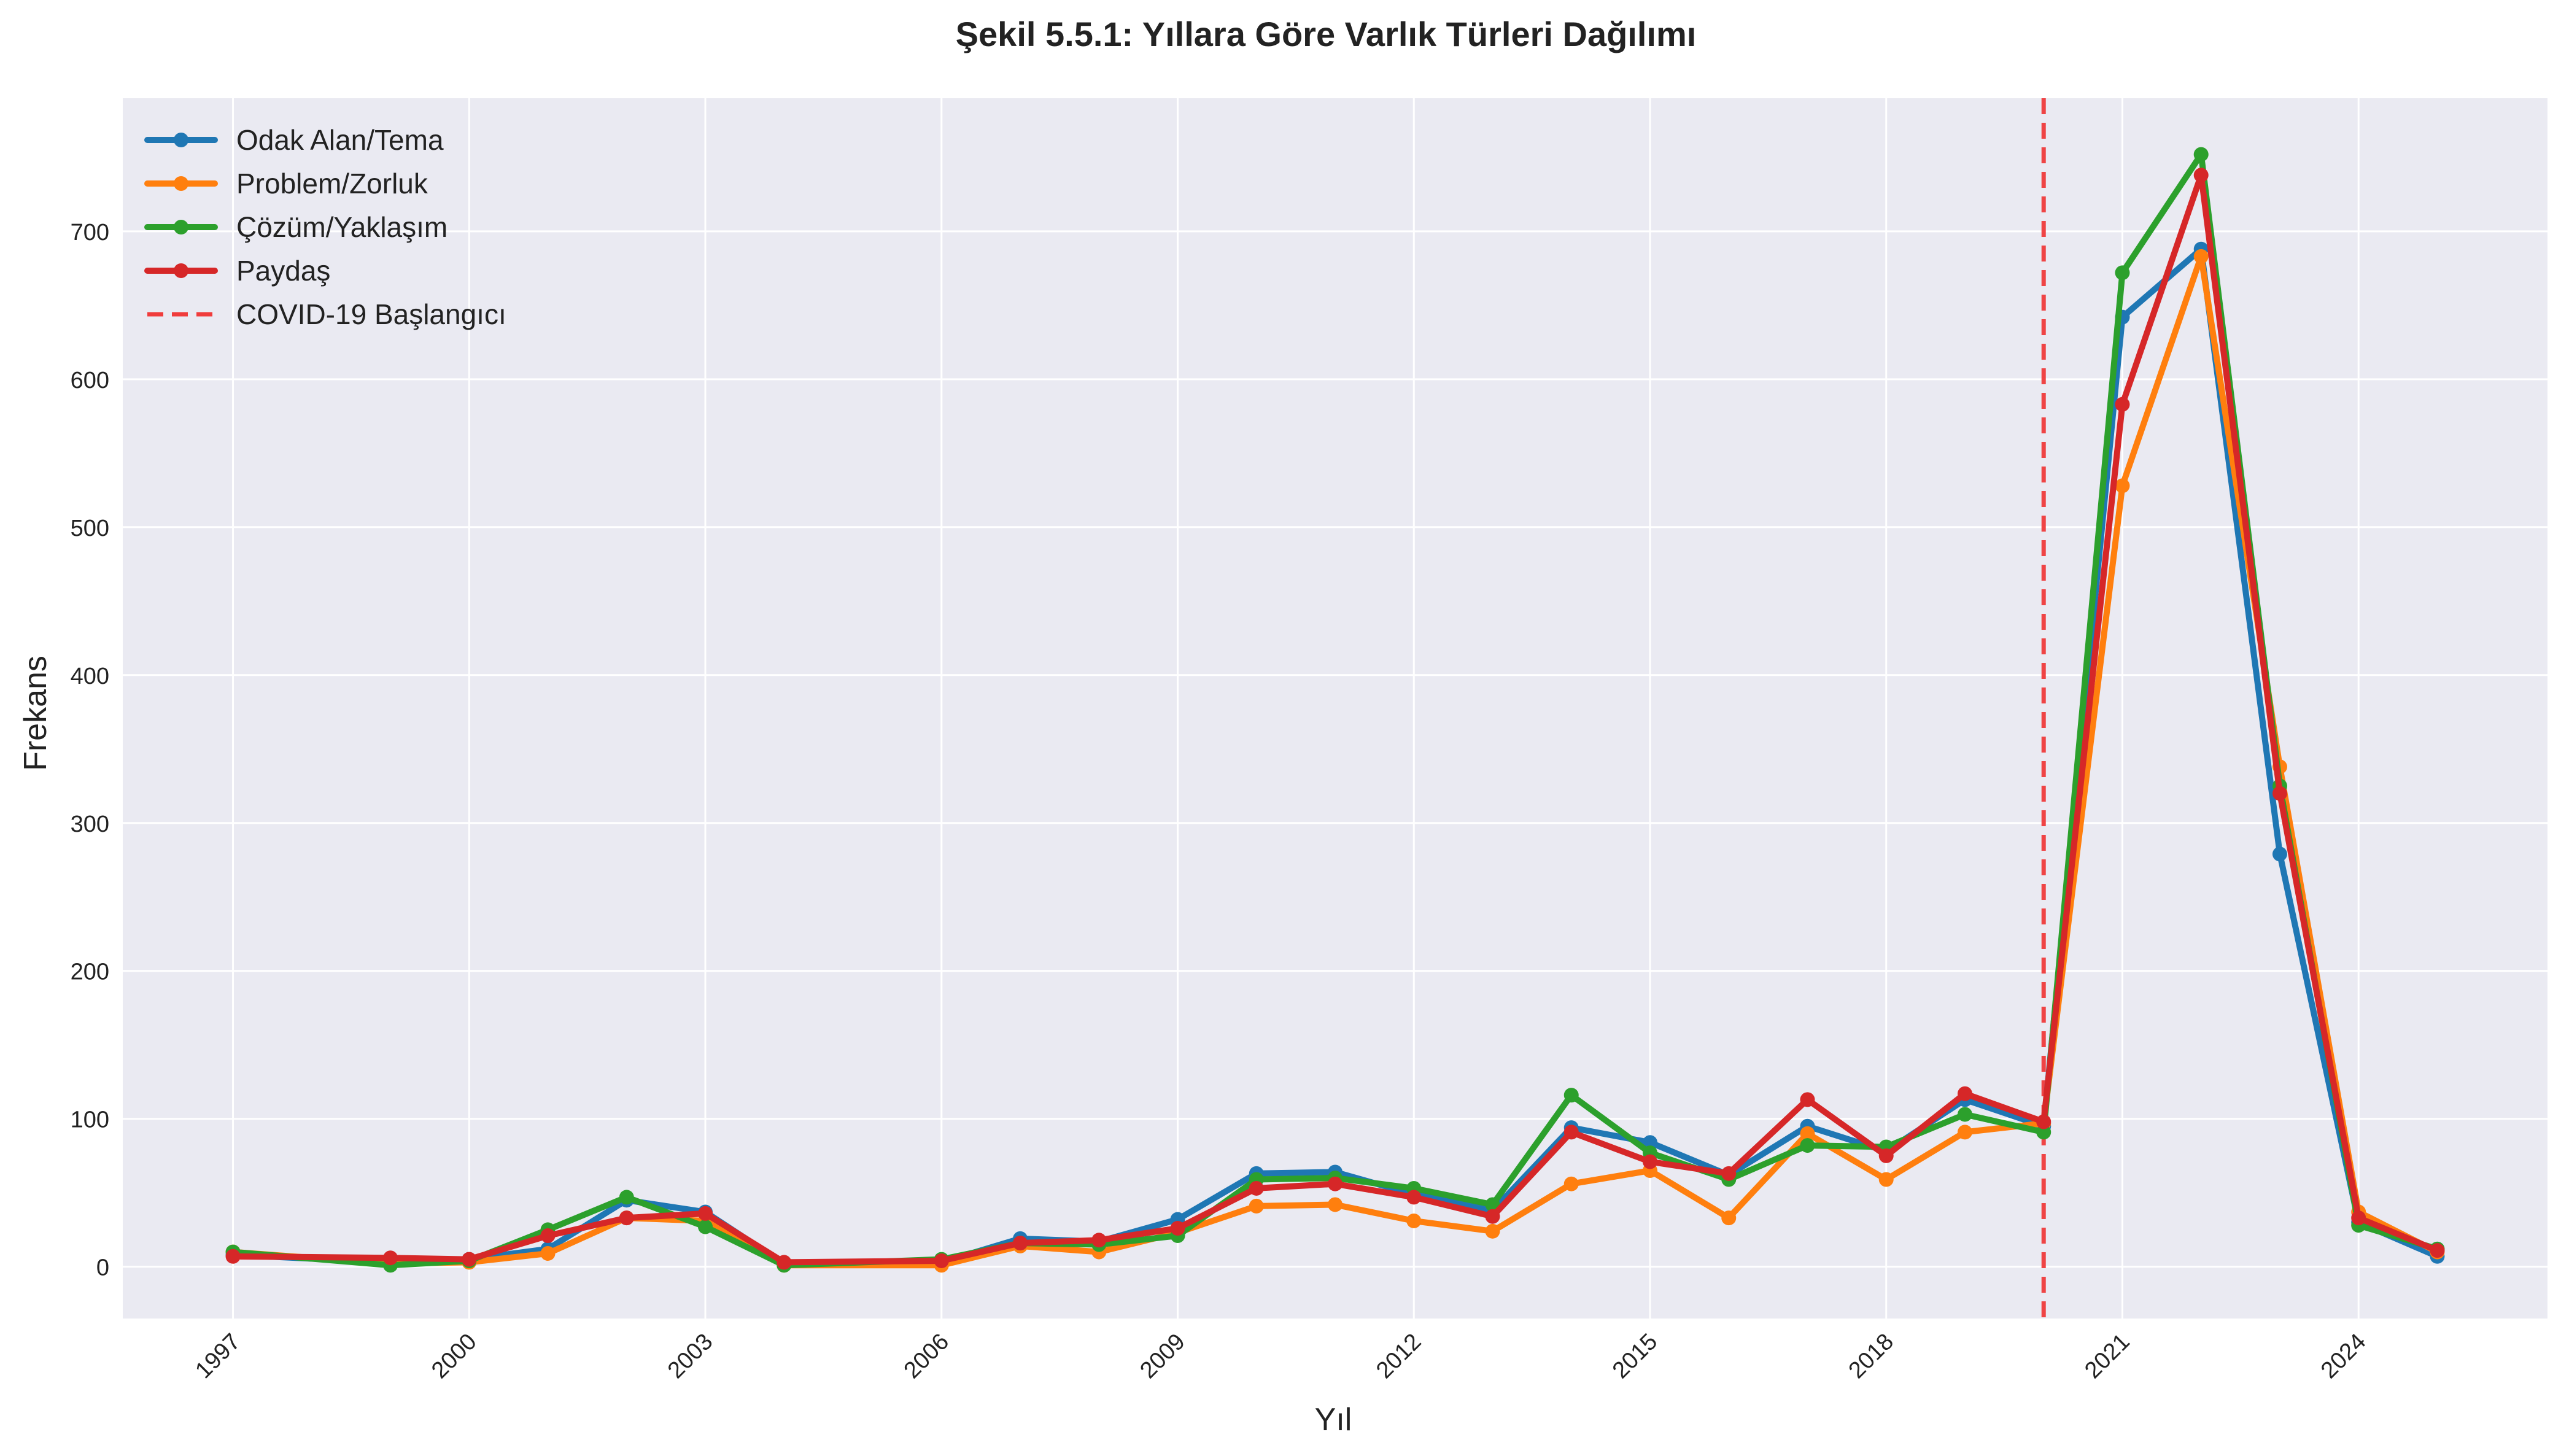 The width and height of the screenshot is (2561, 1456). Describe the element at coordinates (90, 380) in the screenshot. I see `y-tick-label: 600` at that location.